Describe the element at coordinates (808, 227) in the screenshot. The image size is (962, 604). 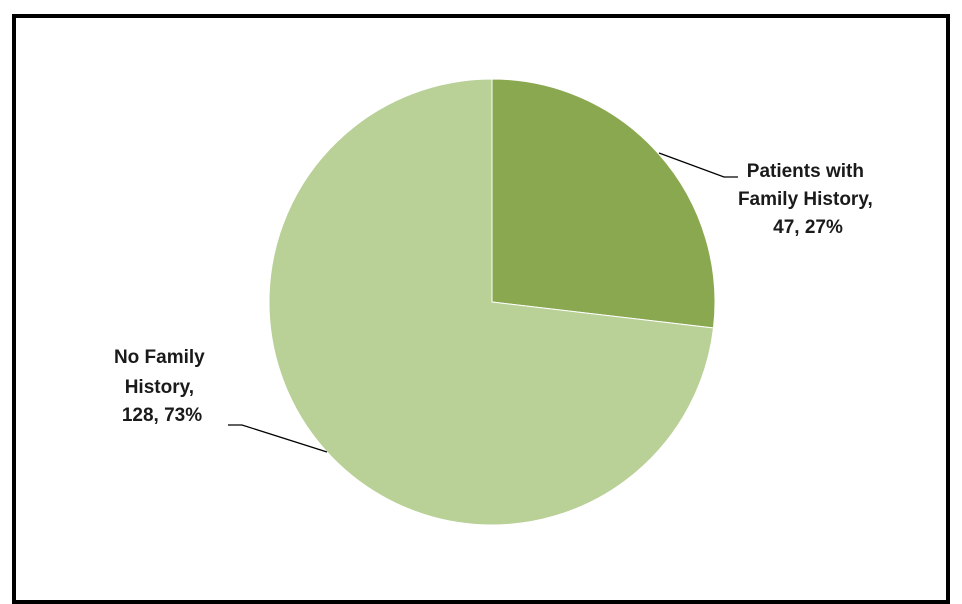
I see `slice-label-family-history-line-3: 47, 27%` at that location.